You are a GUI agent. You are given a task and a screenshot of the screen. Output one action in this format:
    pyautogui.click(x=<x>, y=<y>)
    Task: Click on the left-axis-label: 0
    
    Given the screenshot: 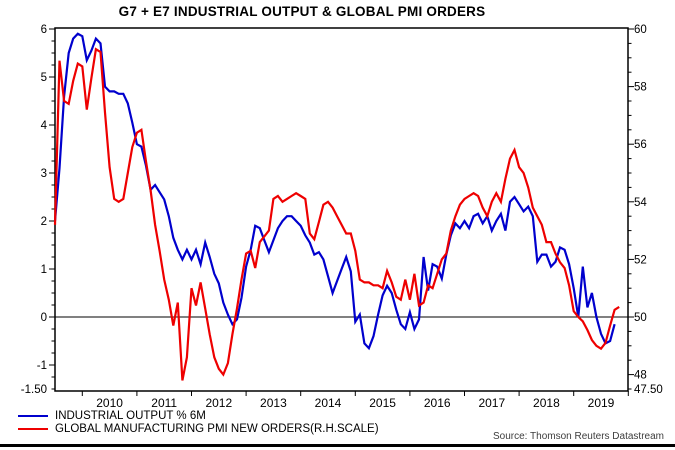 What is the action you would take?
    pyautogui.click(x=44, y=318)
    